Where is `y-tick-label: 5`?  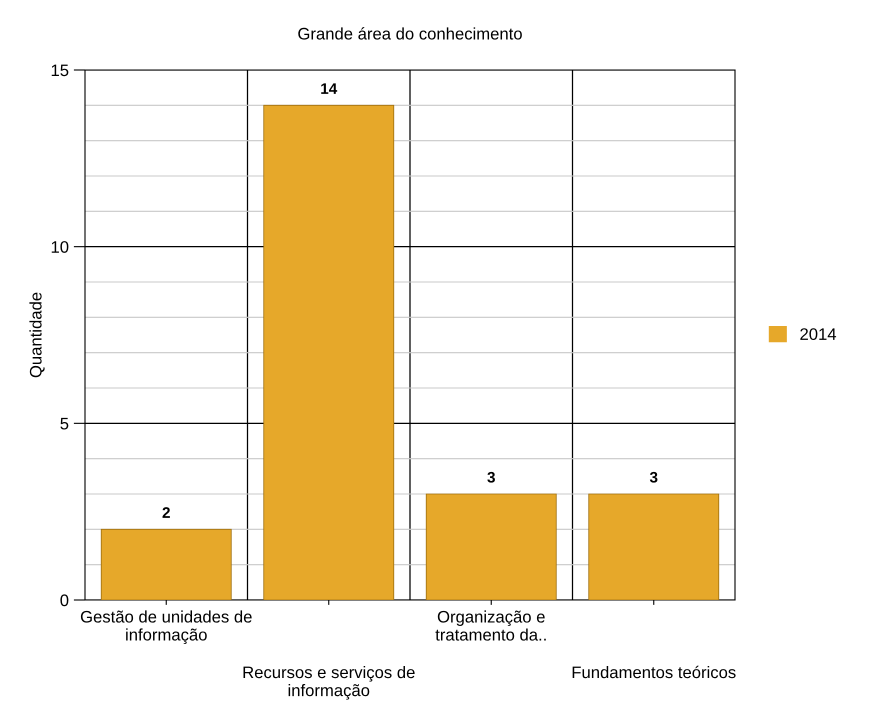 y-tick-label: 5 is located at coordinates (64, 424).